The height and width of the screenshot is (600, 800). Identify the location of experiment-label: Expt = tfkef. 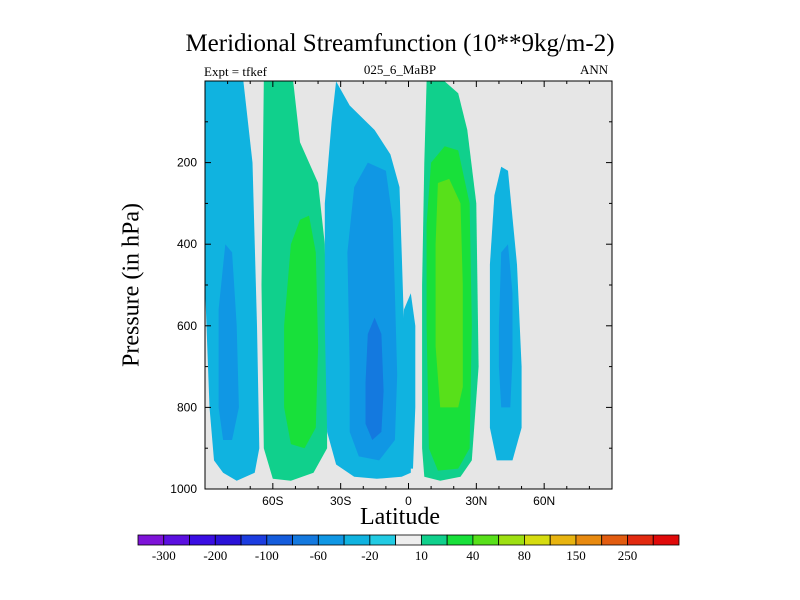
(235, 71).